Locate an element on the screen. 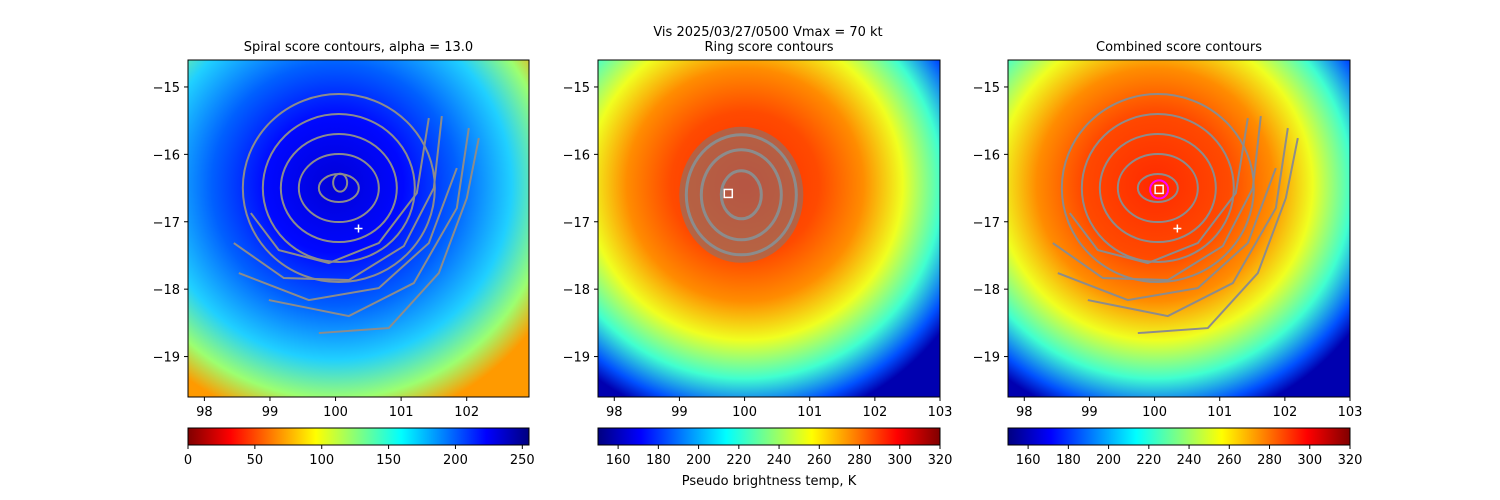 The height and width of the screenshot is (500, 1500). colorbar-tick-label: 100 is located at coordinates (321, 460).